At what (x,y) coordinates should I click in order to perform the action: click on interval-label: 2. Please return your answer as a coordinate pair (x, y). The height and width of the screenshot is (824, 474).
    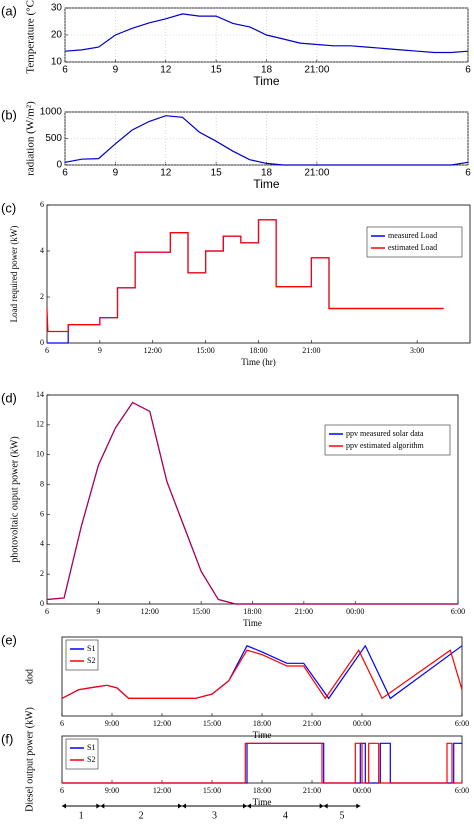
    Looking at the image, I should click on (141, 815).